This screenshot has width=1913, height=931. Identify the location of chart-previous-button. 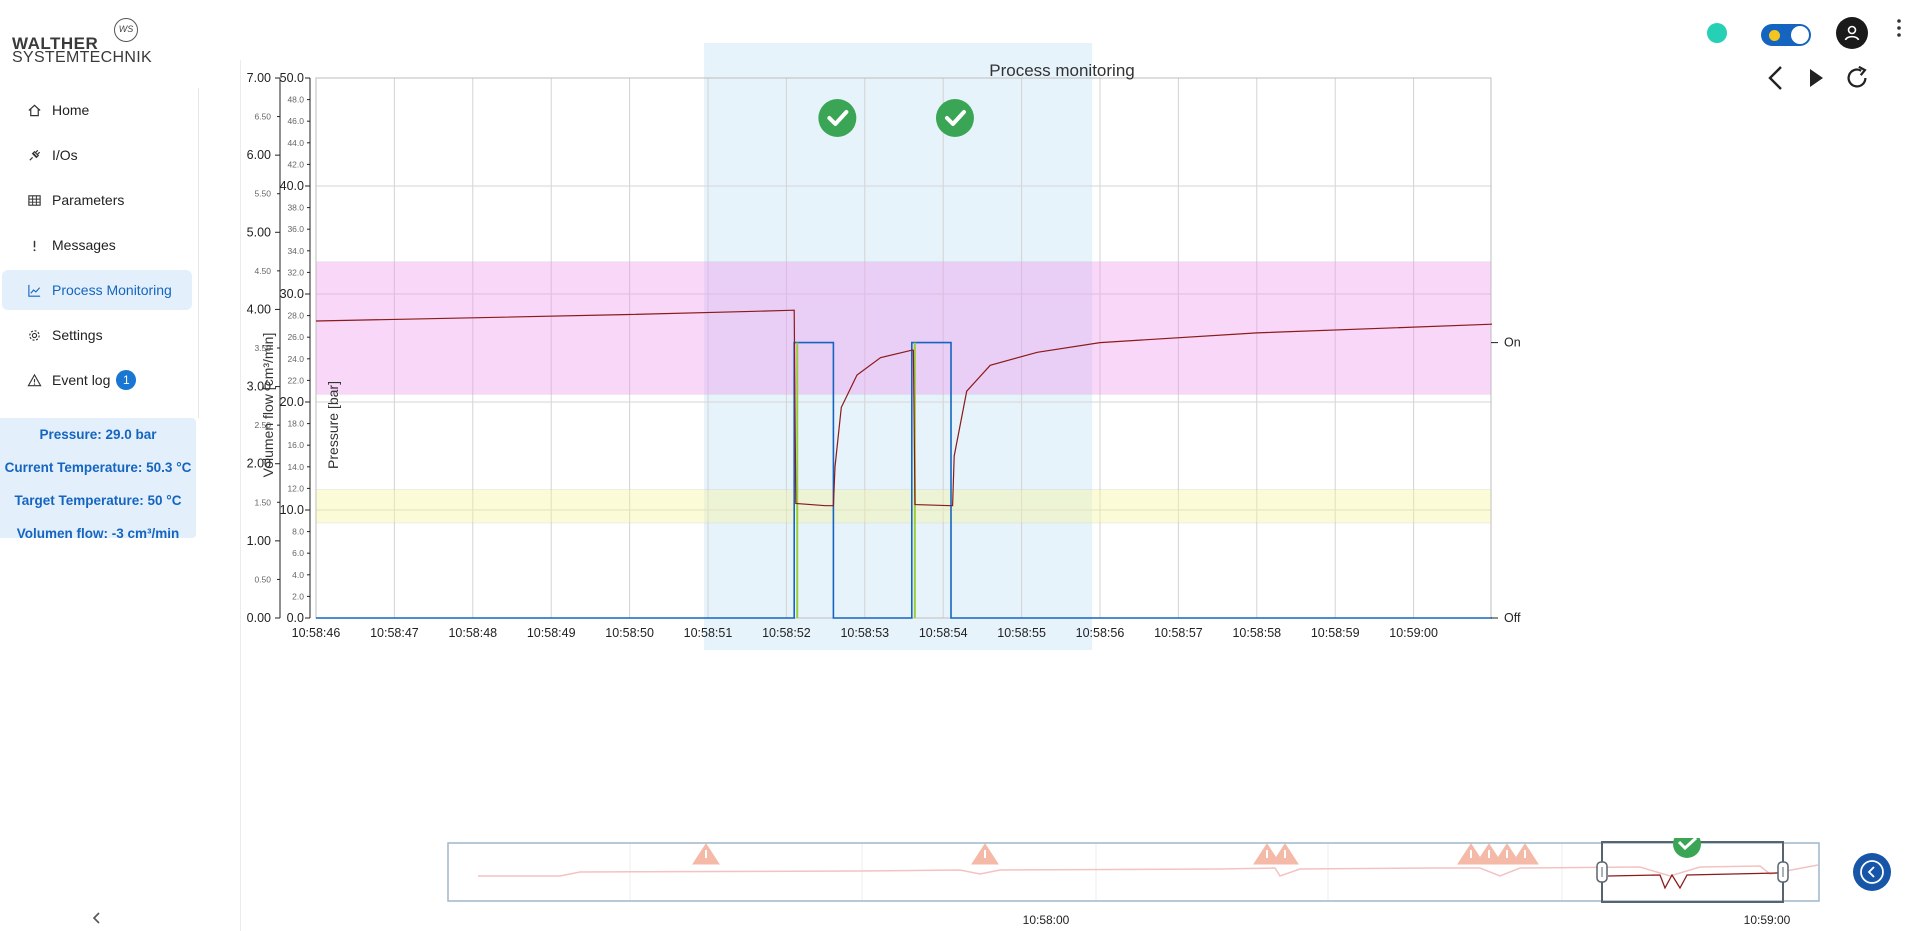
(1776, 78).